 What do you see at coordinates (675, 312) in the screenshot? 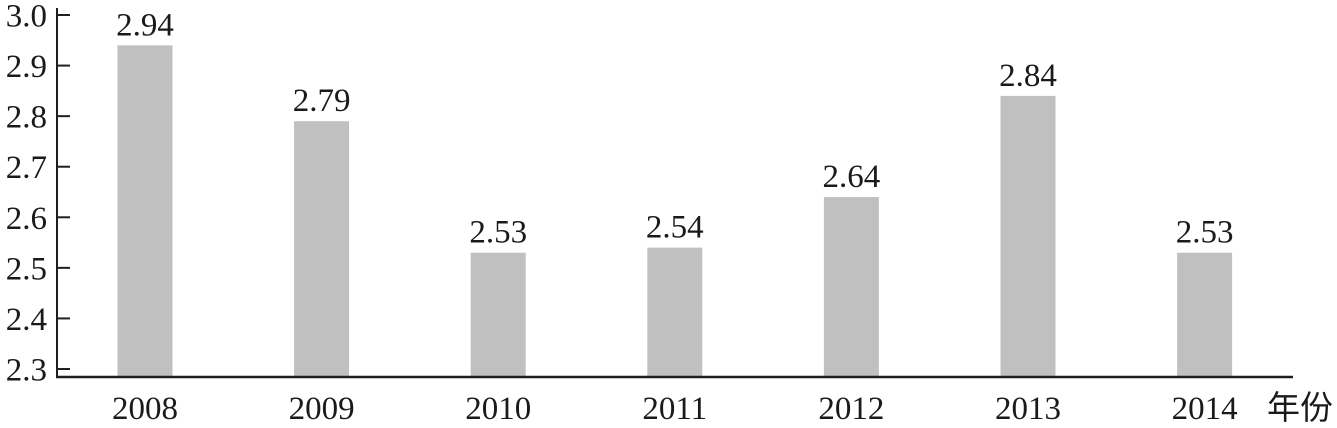
I see `bar-2011` at bounding box center [675, 312].